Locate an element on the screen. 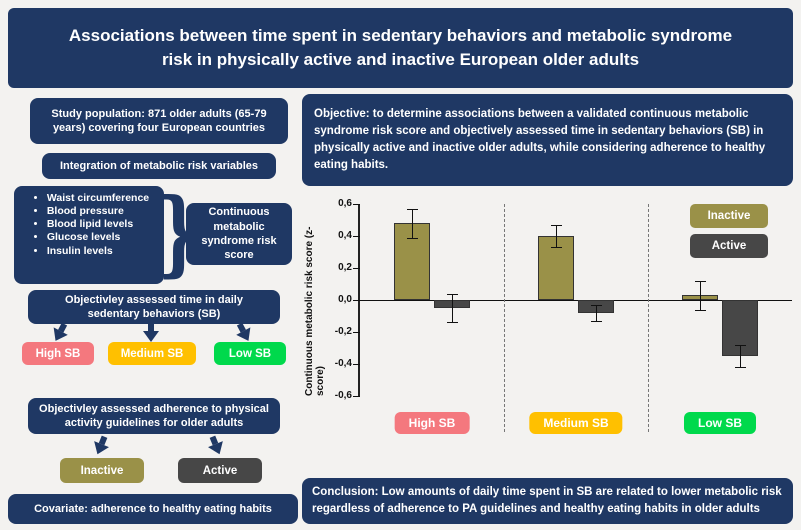 The height and width of the screenshot is (530, 801). medium-sb-badge: Medium SB is located at coordinates (152, 353).